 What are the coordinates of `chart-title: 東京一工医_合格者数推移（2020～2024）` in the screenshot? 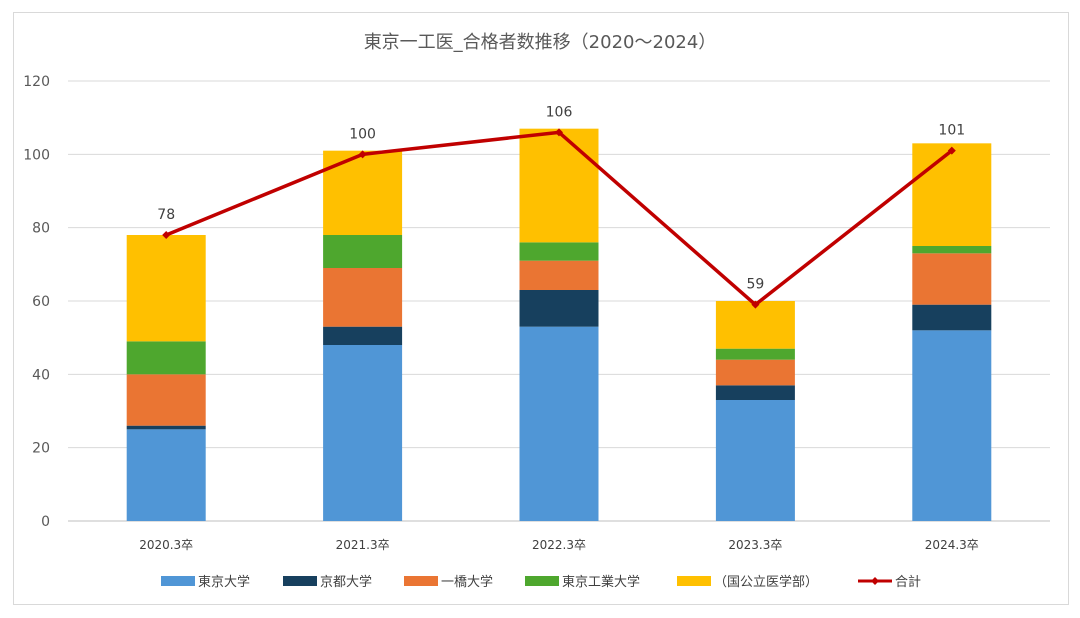 It's located at (540, 42).